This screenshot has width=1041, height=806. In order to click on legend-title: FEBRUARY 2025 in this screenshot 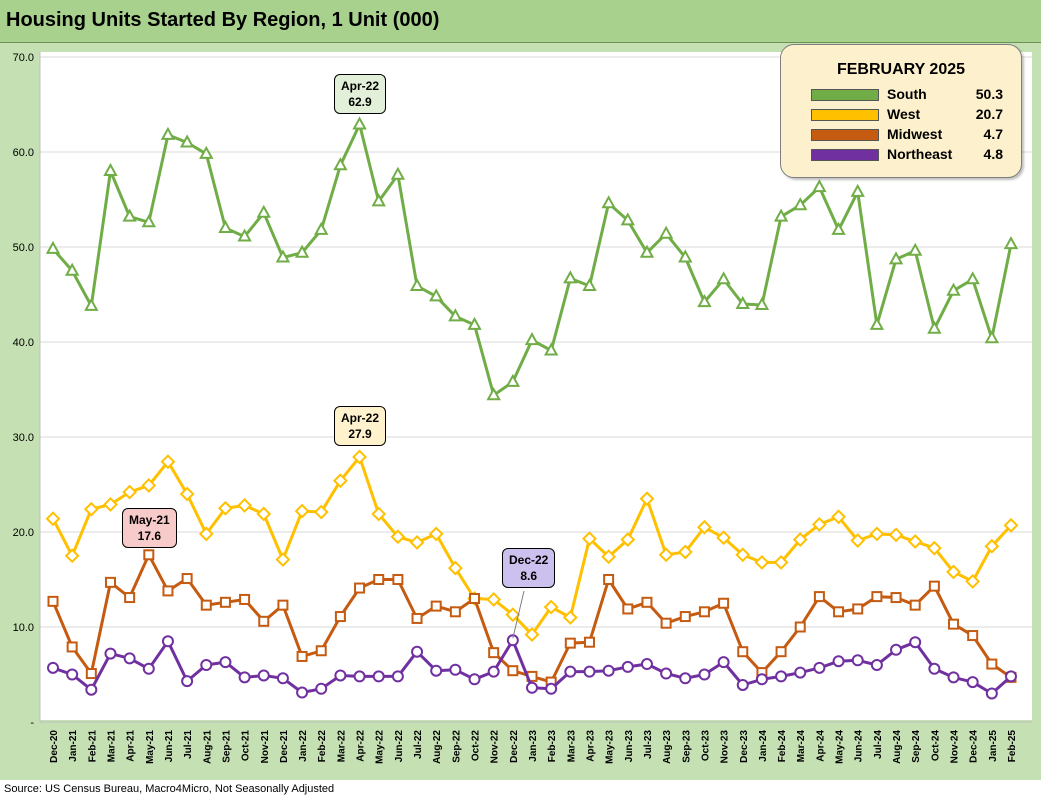, I will do `click(901, 69)`.